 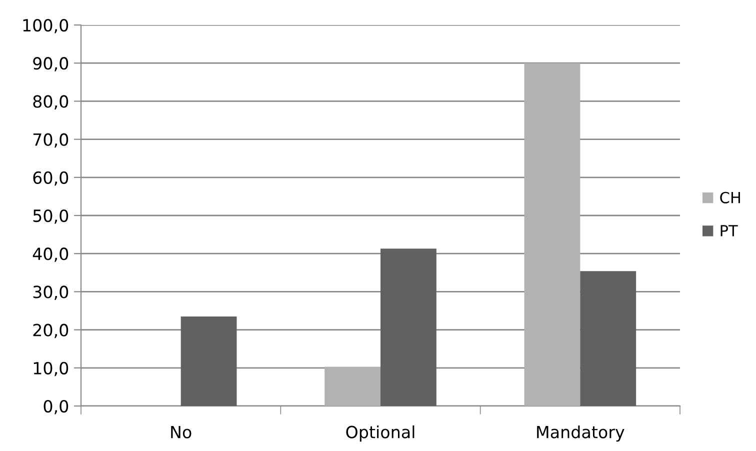 I want to click on legend-label: CH, so click(x=730, y=198).